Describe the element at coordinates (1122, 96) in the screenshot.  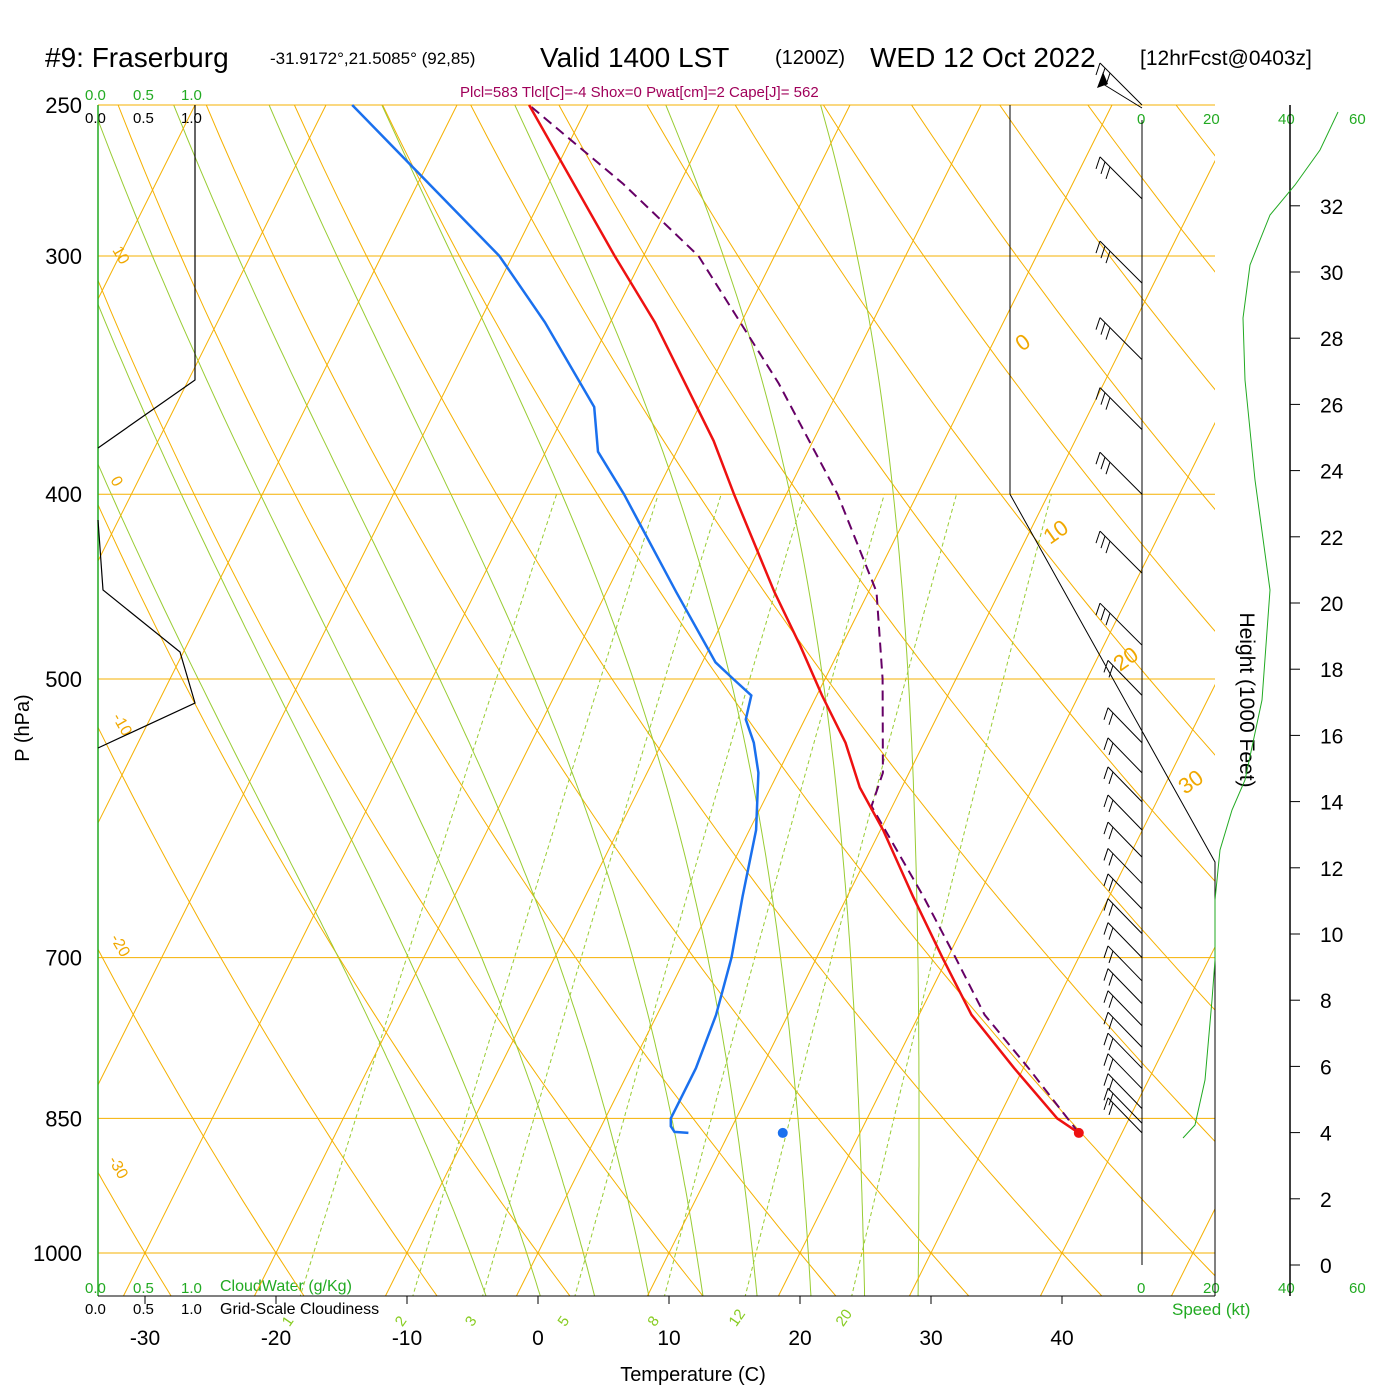
I see `north-arrow-line` at that location.